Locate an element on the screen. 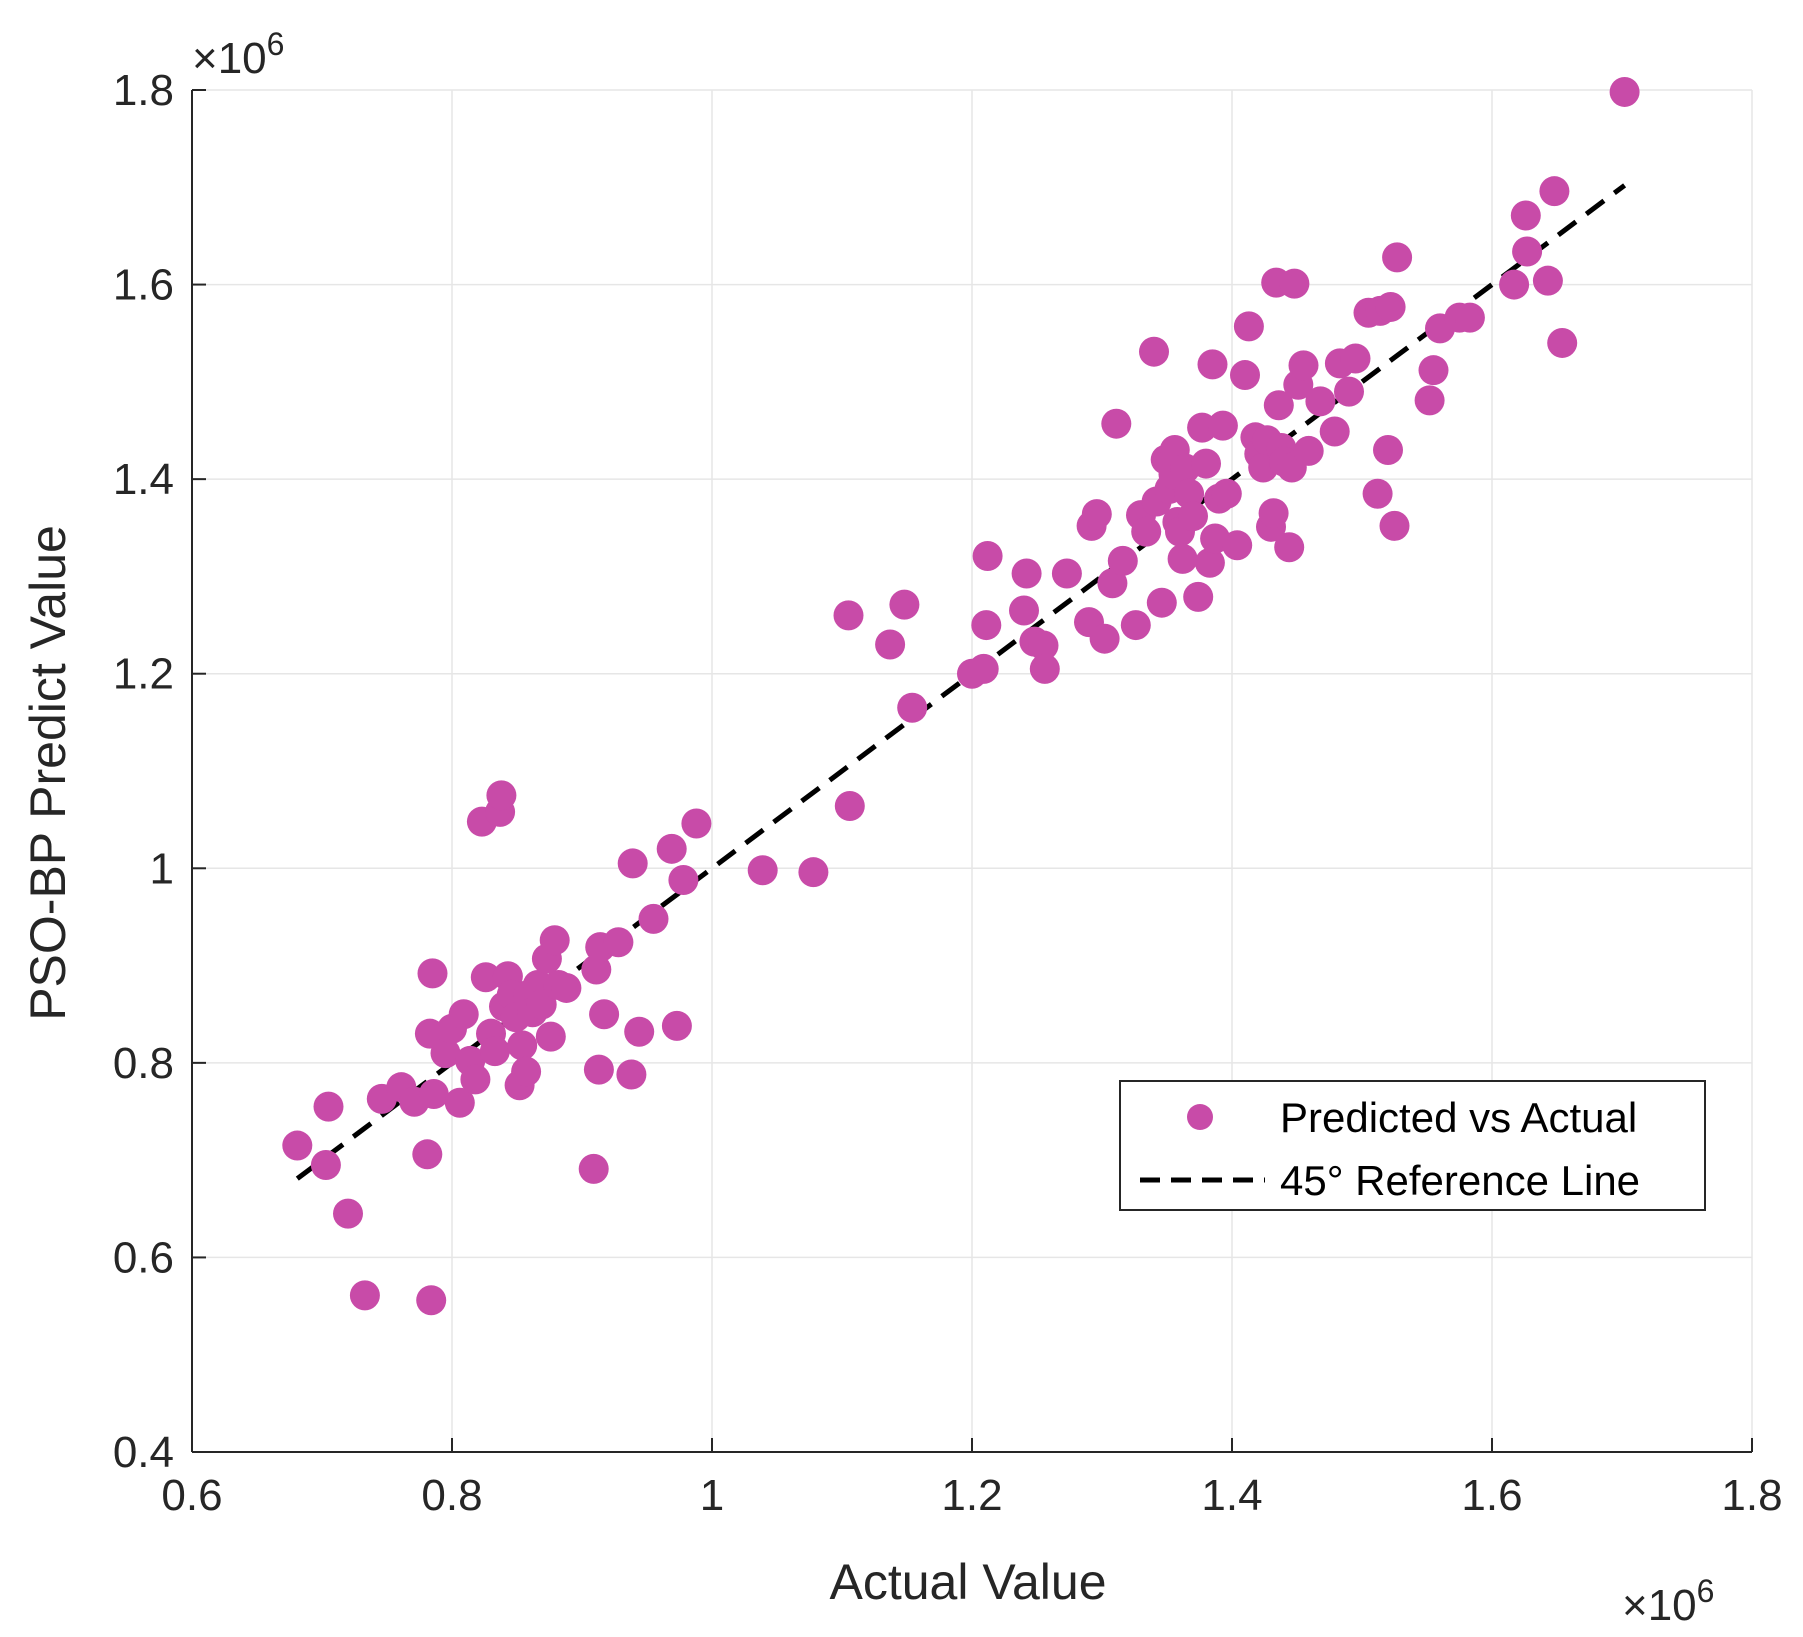 Image resolution: width=1803 pixels, height=1637 pixels. legend-marker-points is located at coordinates (1200, 1117).